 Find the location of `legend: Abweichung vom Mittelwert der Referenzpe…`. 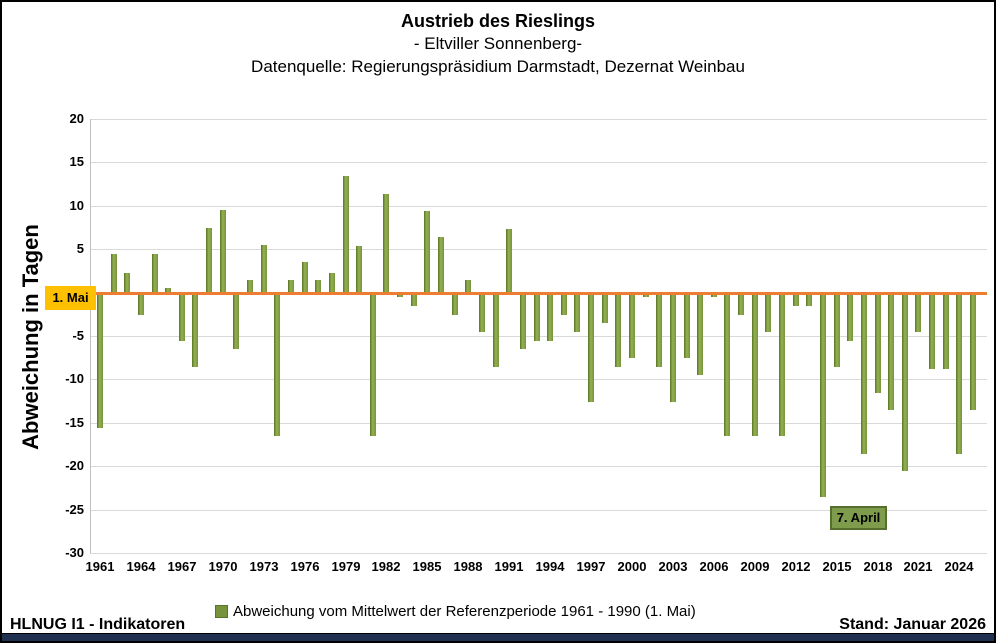

legend: Abweichung vom Mittelwert der Referenzpe… is located at coordinates (455, 611).